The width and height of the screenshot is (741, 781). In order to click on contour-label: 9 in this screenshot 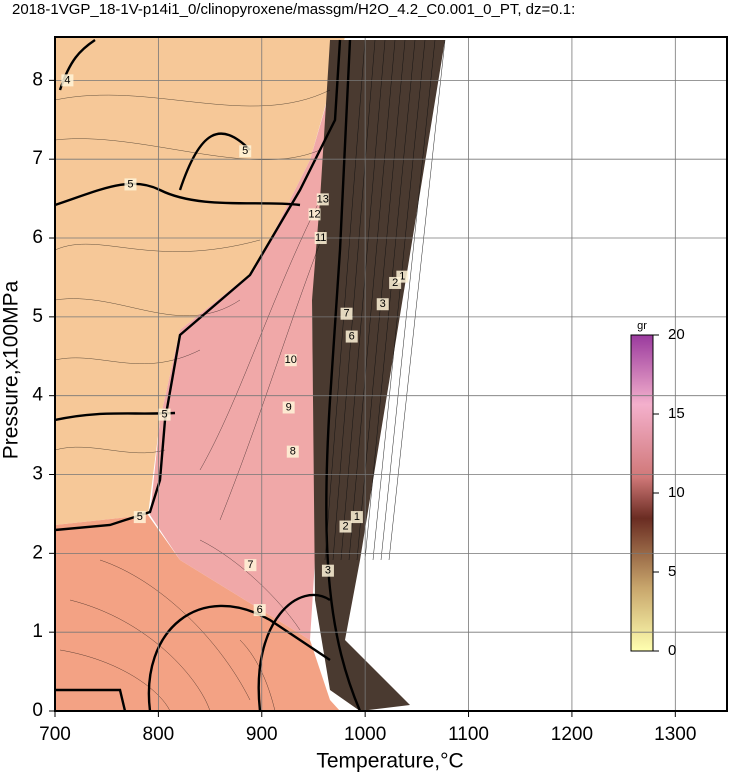, I will do `click(289, 407)`.